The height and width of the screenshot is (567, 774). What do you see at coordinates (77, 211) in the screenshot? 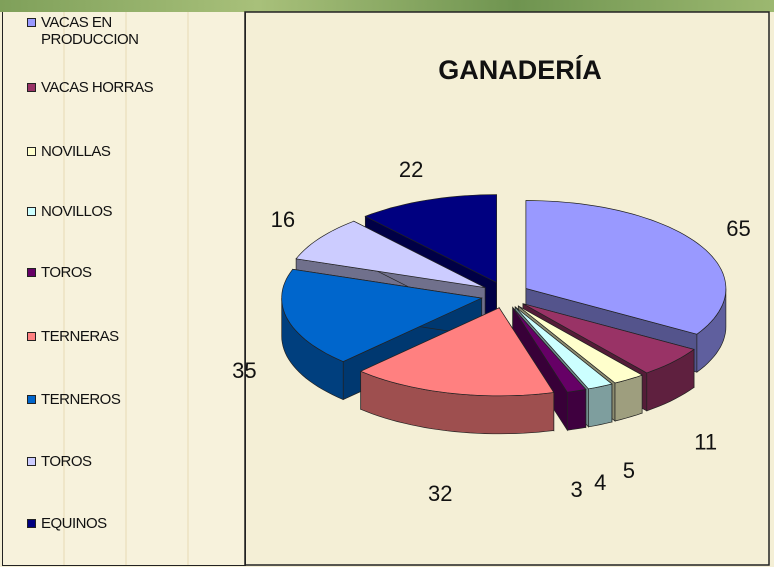
I see `legend-label: NOVILLOS` at bounding box center [77, 211].